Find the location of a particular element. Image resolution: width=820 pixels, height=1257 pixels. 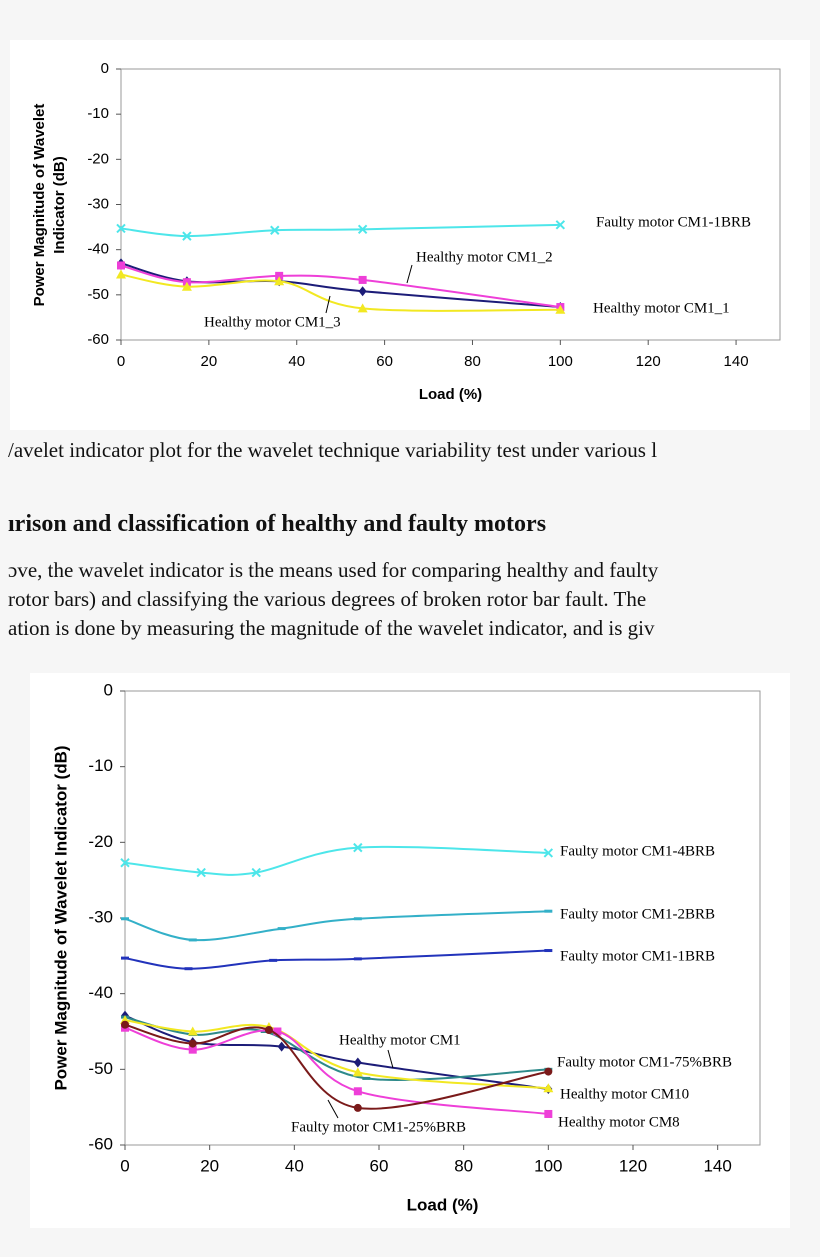

series-label: Faulty motor CM1-2BRB is located at coordinates (637, 914).